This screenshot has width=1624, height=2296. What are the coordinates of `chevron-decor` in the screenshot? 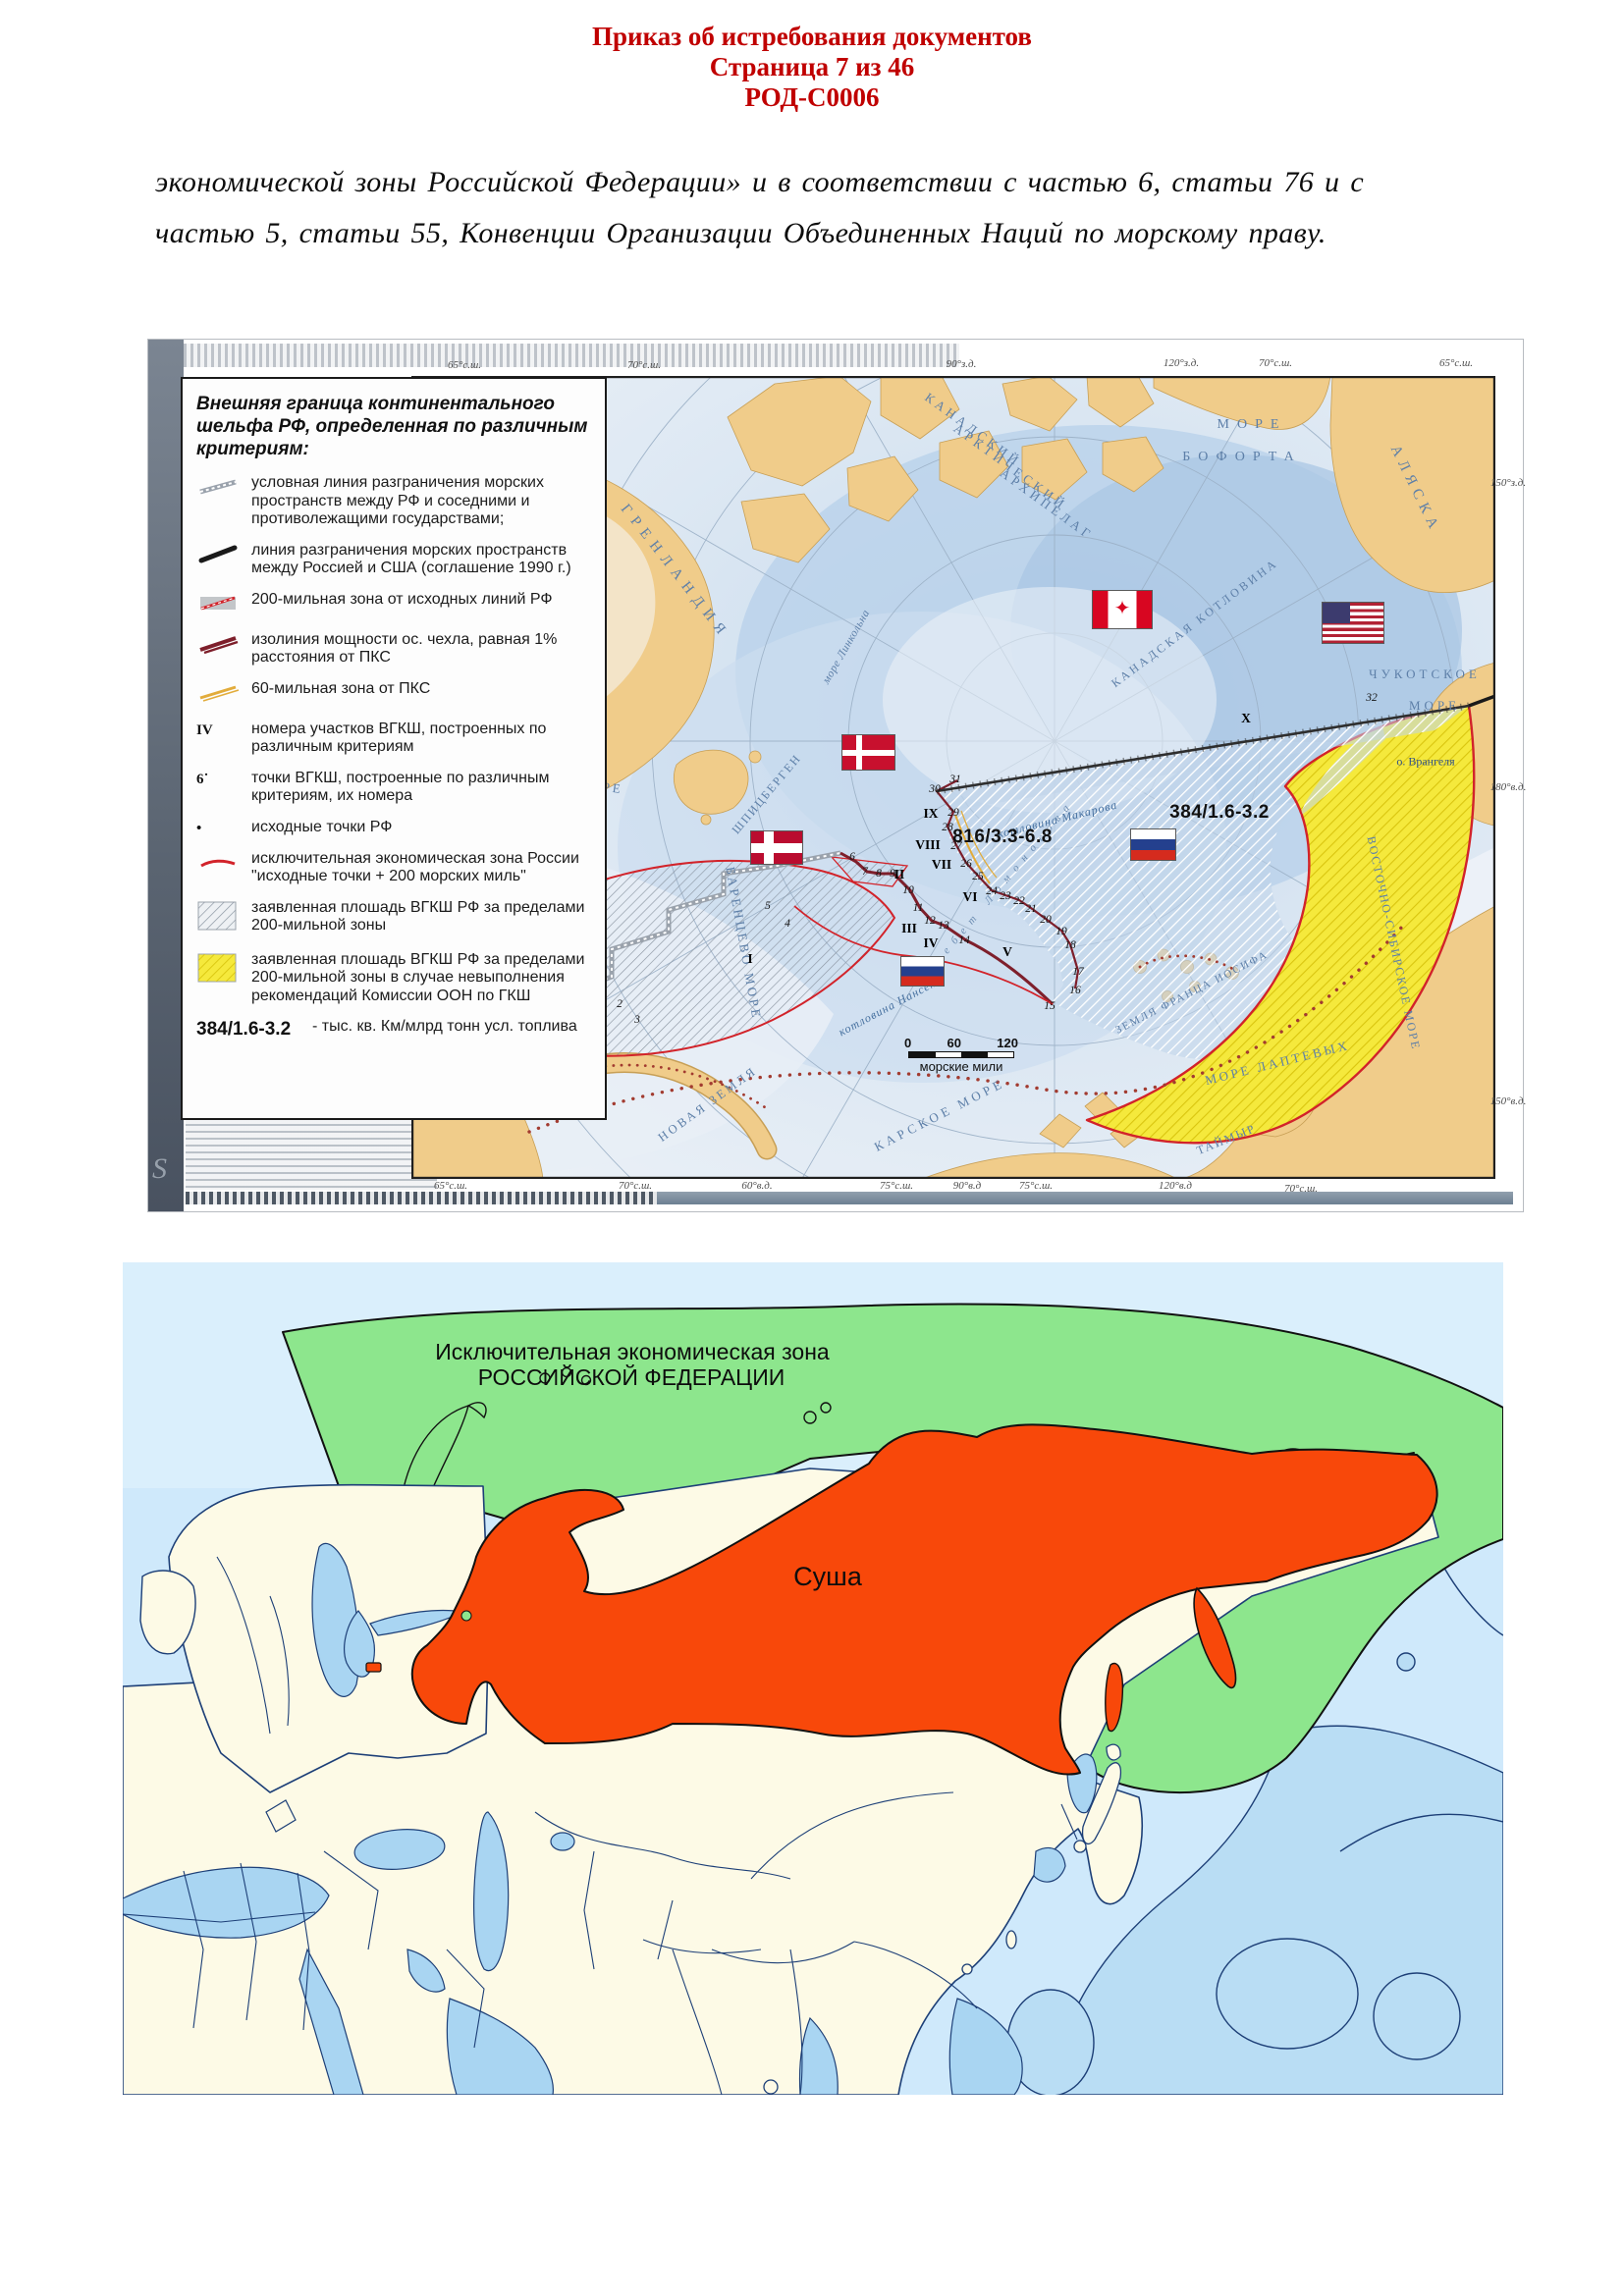 It's located at (421, 1198).